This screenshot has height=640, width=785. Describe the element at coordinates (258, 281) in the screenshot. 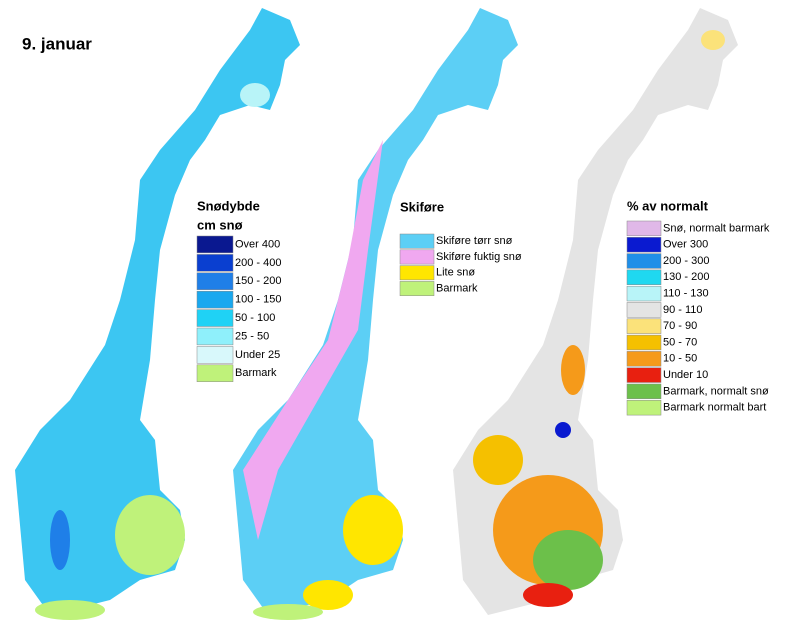

I see `legend-label: 150 - 200` at that location.